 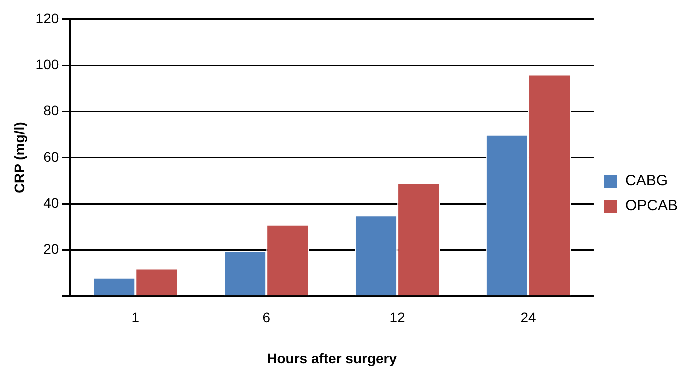 I want to click on y-tick-label: 40, so click(x=52, y=202).